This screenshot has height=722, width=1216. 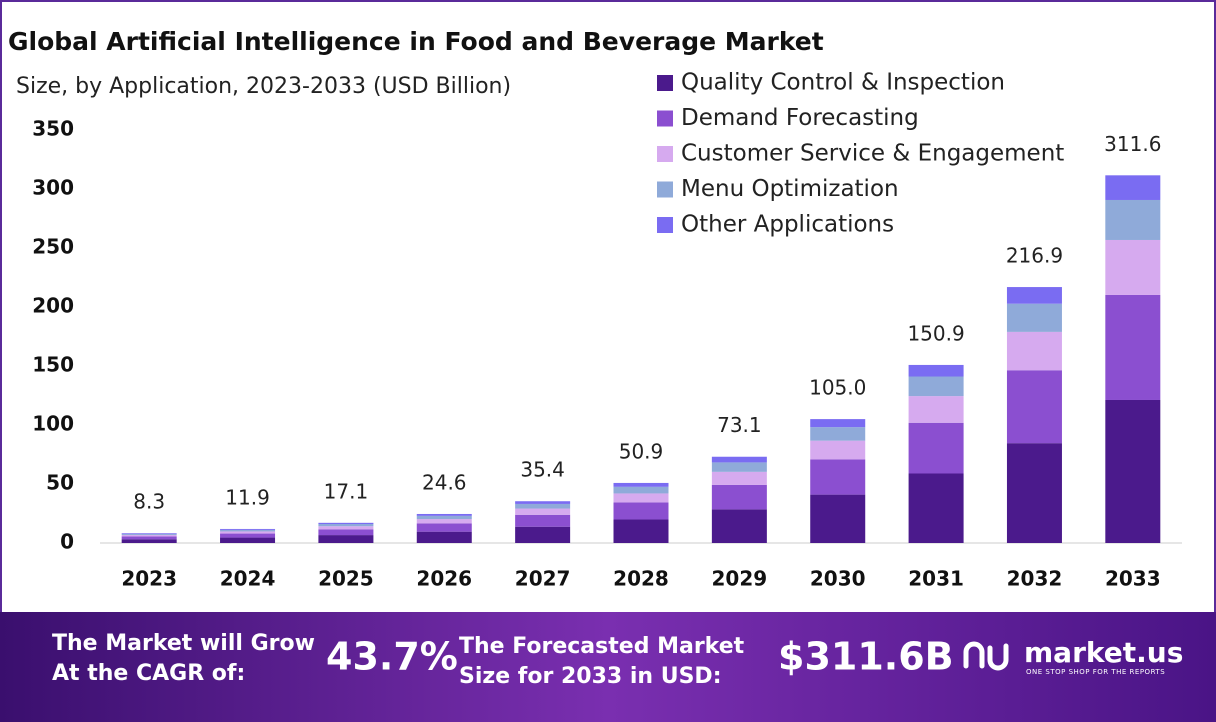 I want to click on y-tick-label: 250, so click(x=53, y=247).